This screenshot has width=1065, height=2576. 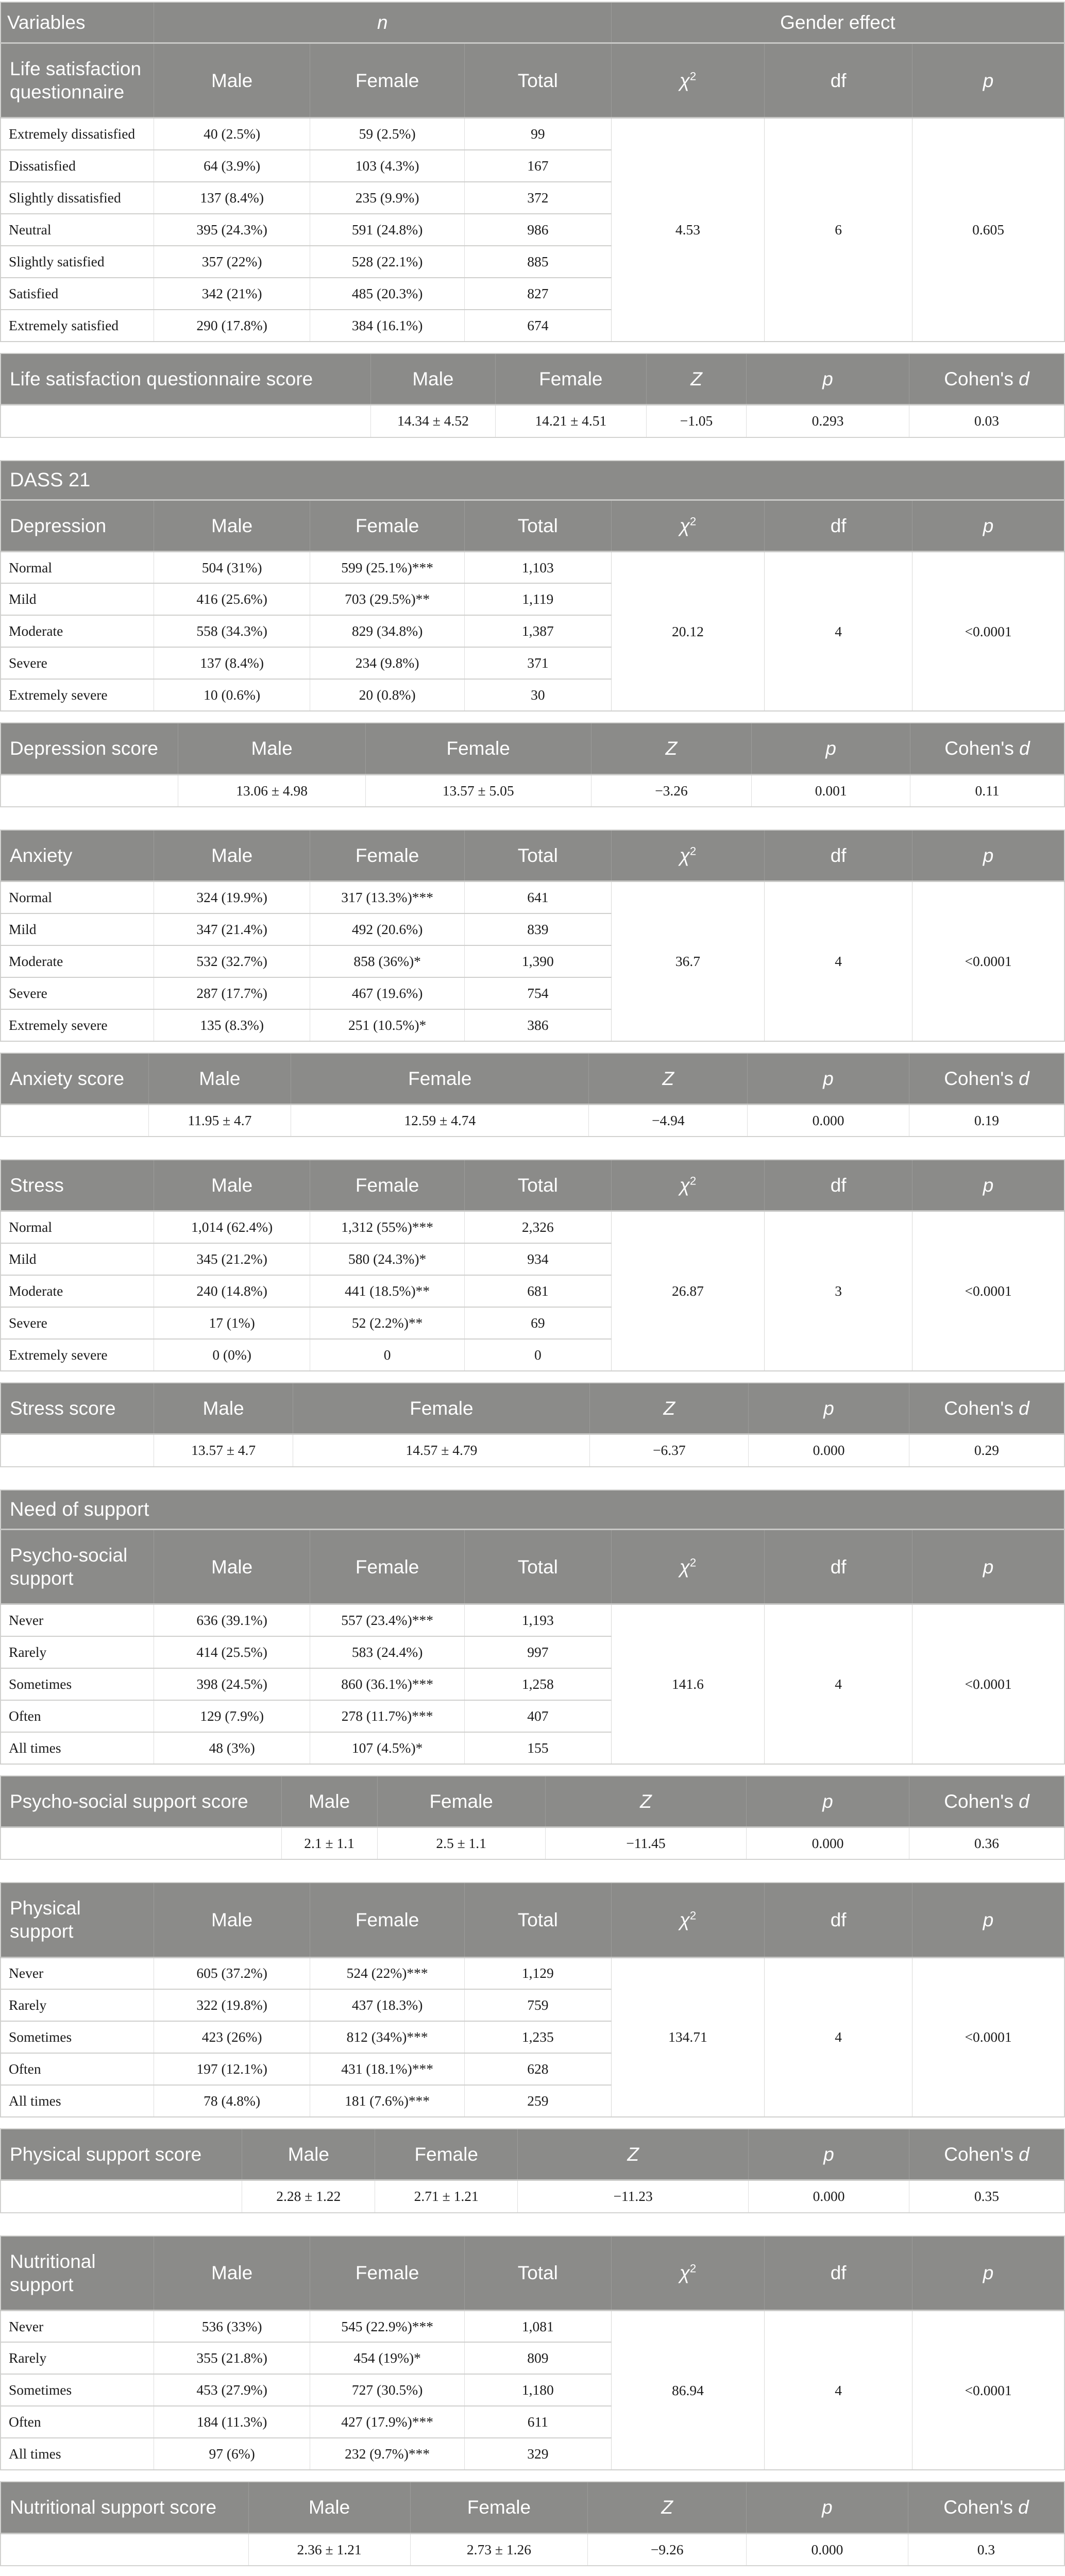 What do you see at coordinates (538, 600) in the screenshot?
I see `total-value: 1,119` at bounding box center [538, 600].